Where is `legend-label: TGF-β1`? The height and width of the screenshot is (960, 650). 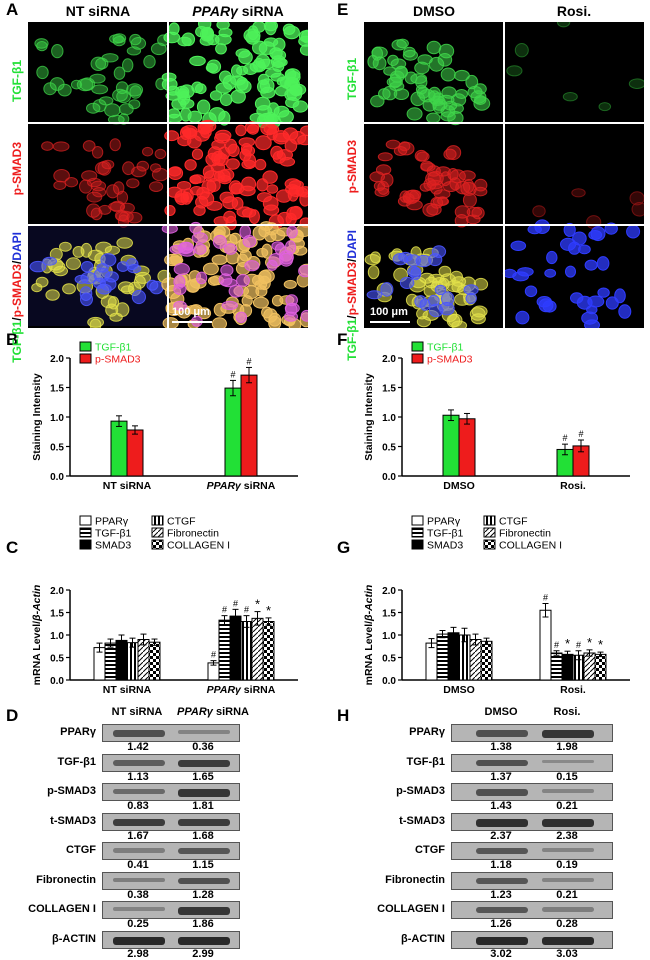 legend-label: TGF-β1 is located at coordinates (113, 534).